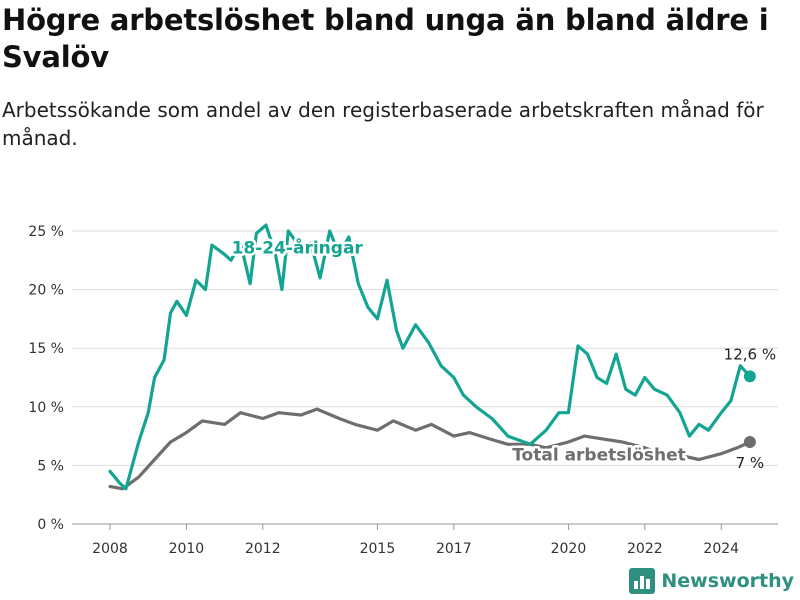 The width and height of the screenshot is (800, 600). What do you see at coordinates (110, 549) in the screenshot?
I see `x-tick-label: 2008` at bounding box center [110, 549].